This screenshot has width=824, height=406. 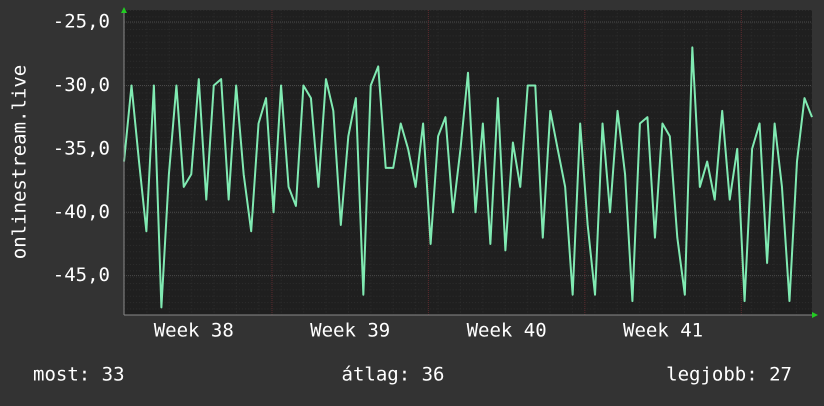 I want to click on y-tick-label: -25,0, so click(x=81, y=22).